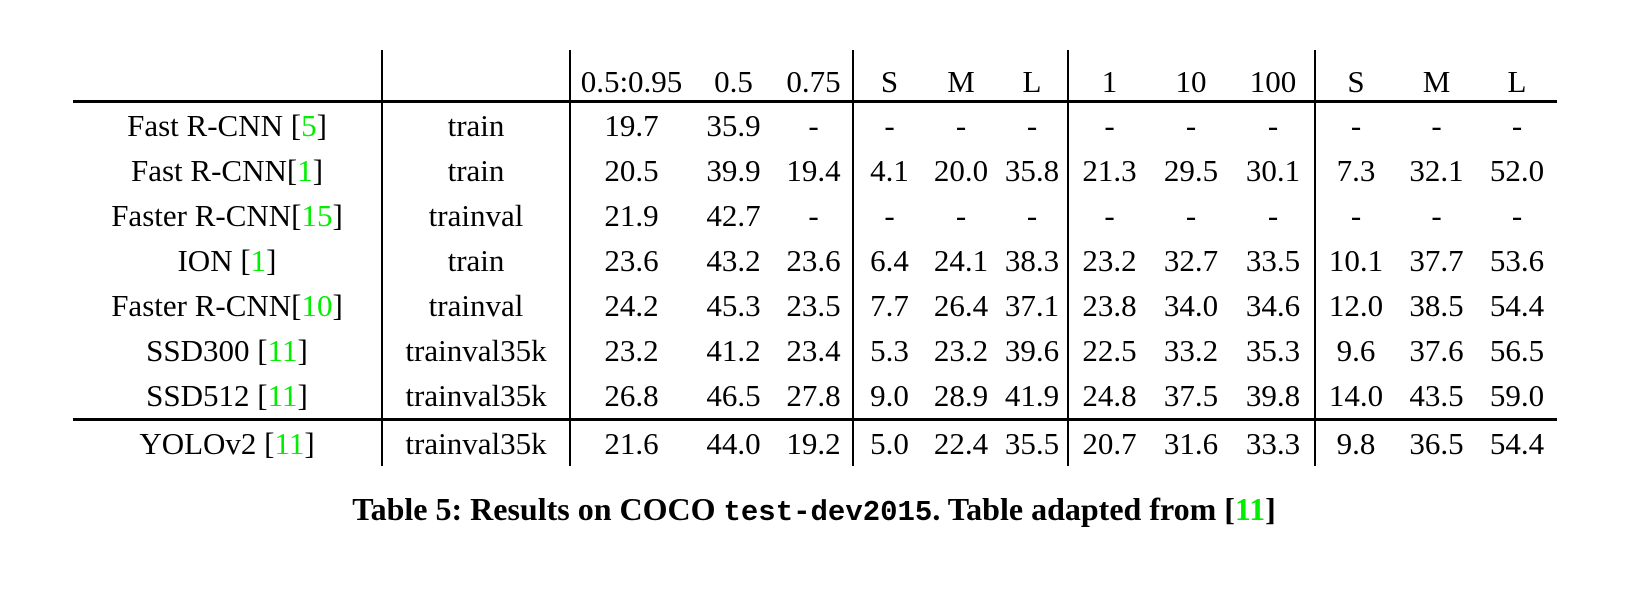 The height and width of the screenshot is (606, 1628). Describe the element at coordinates (1032, 442) in the screenshot. I see `value-cell: 35.5` at that location.